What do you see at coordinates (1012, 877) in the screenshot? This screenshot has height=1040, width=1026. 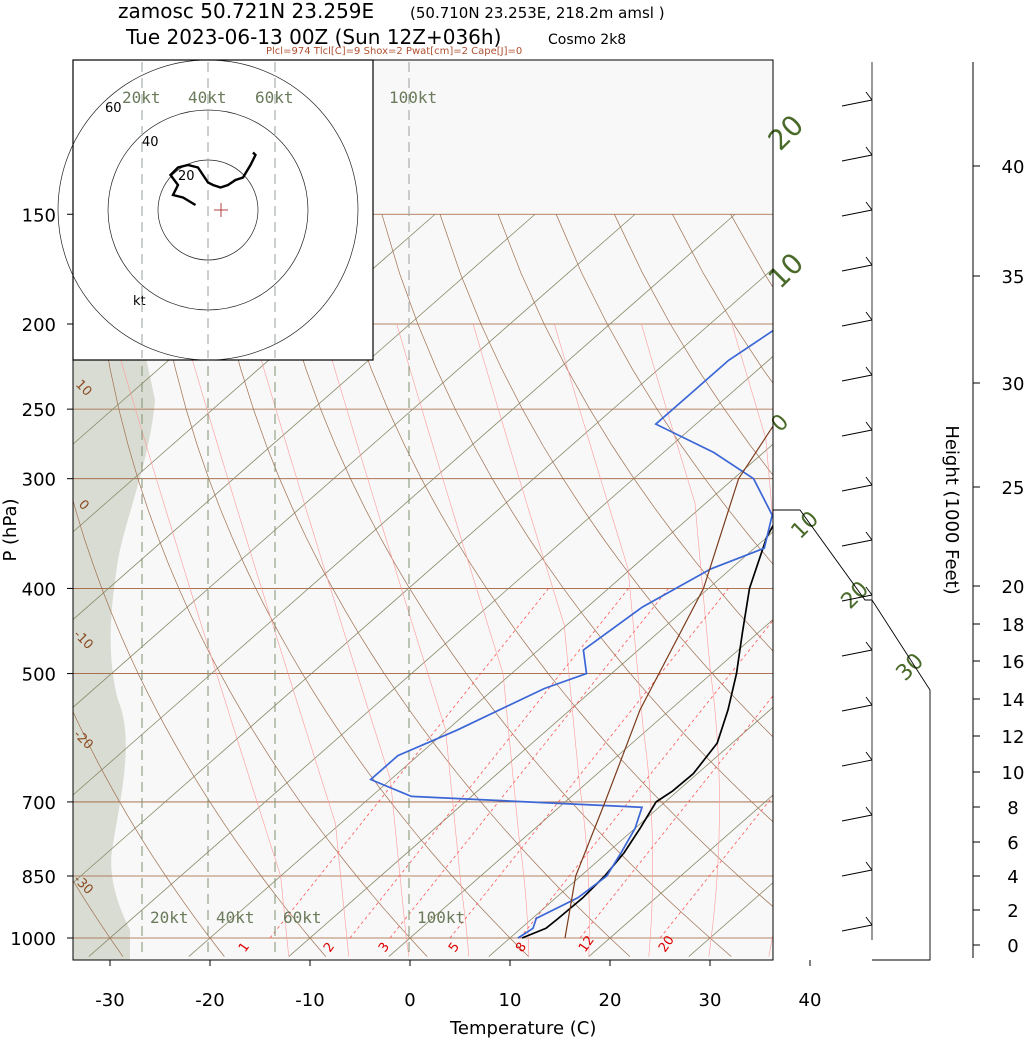 I see `height-tick-label: 4` at bounding box center [1012, 877].